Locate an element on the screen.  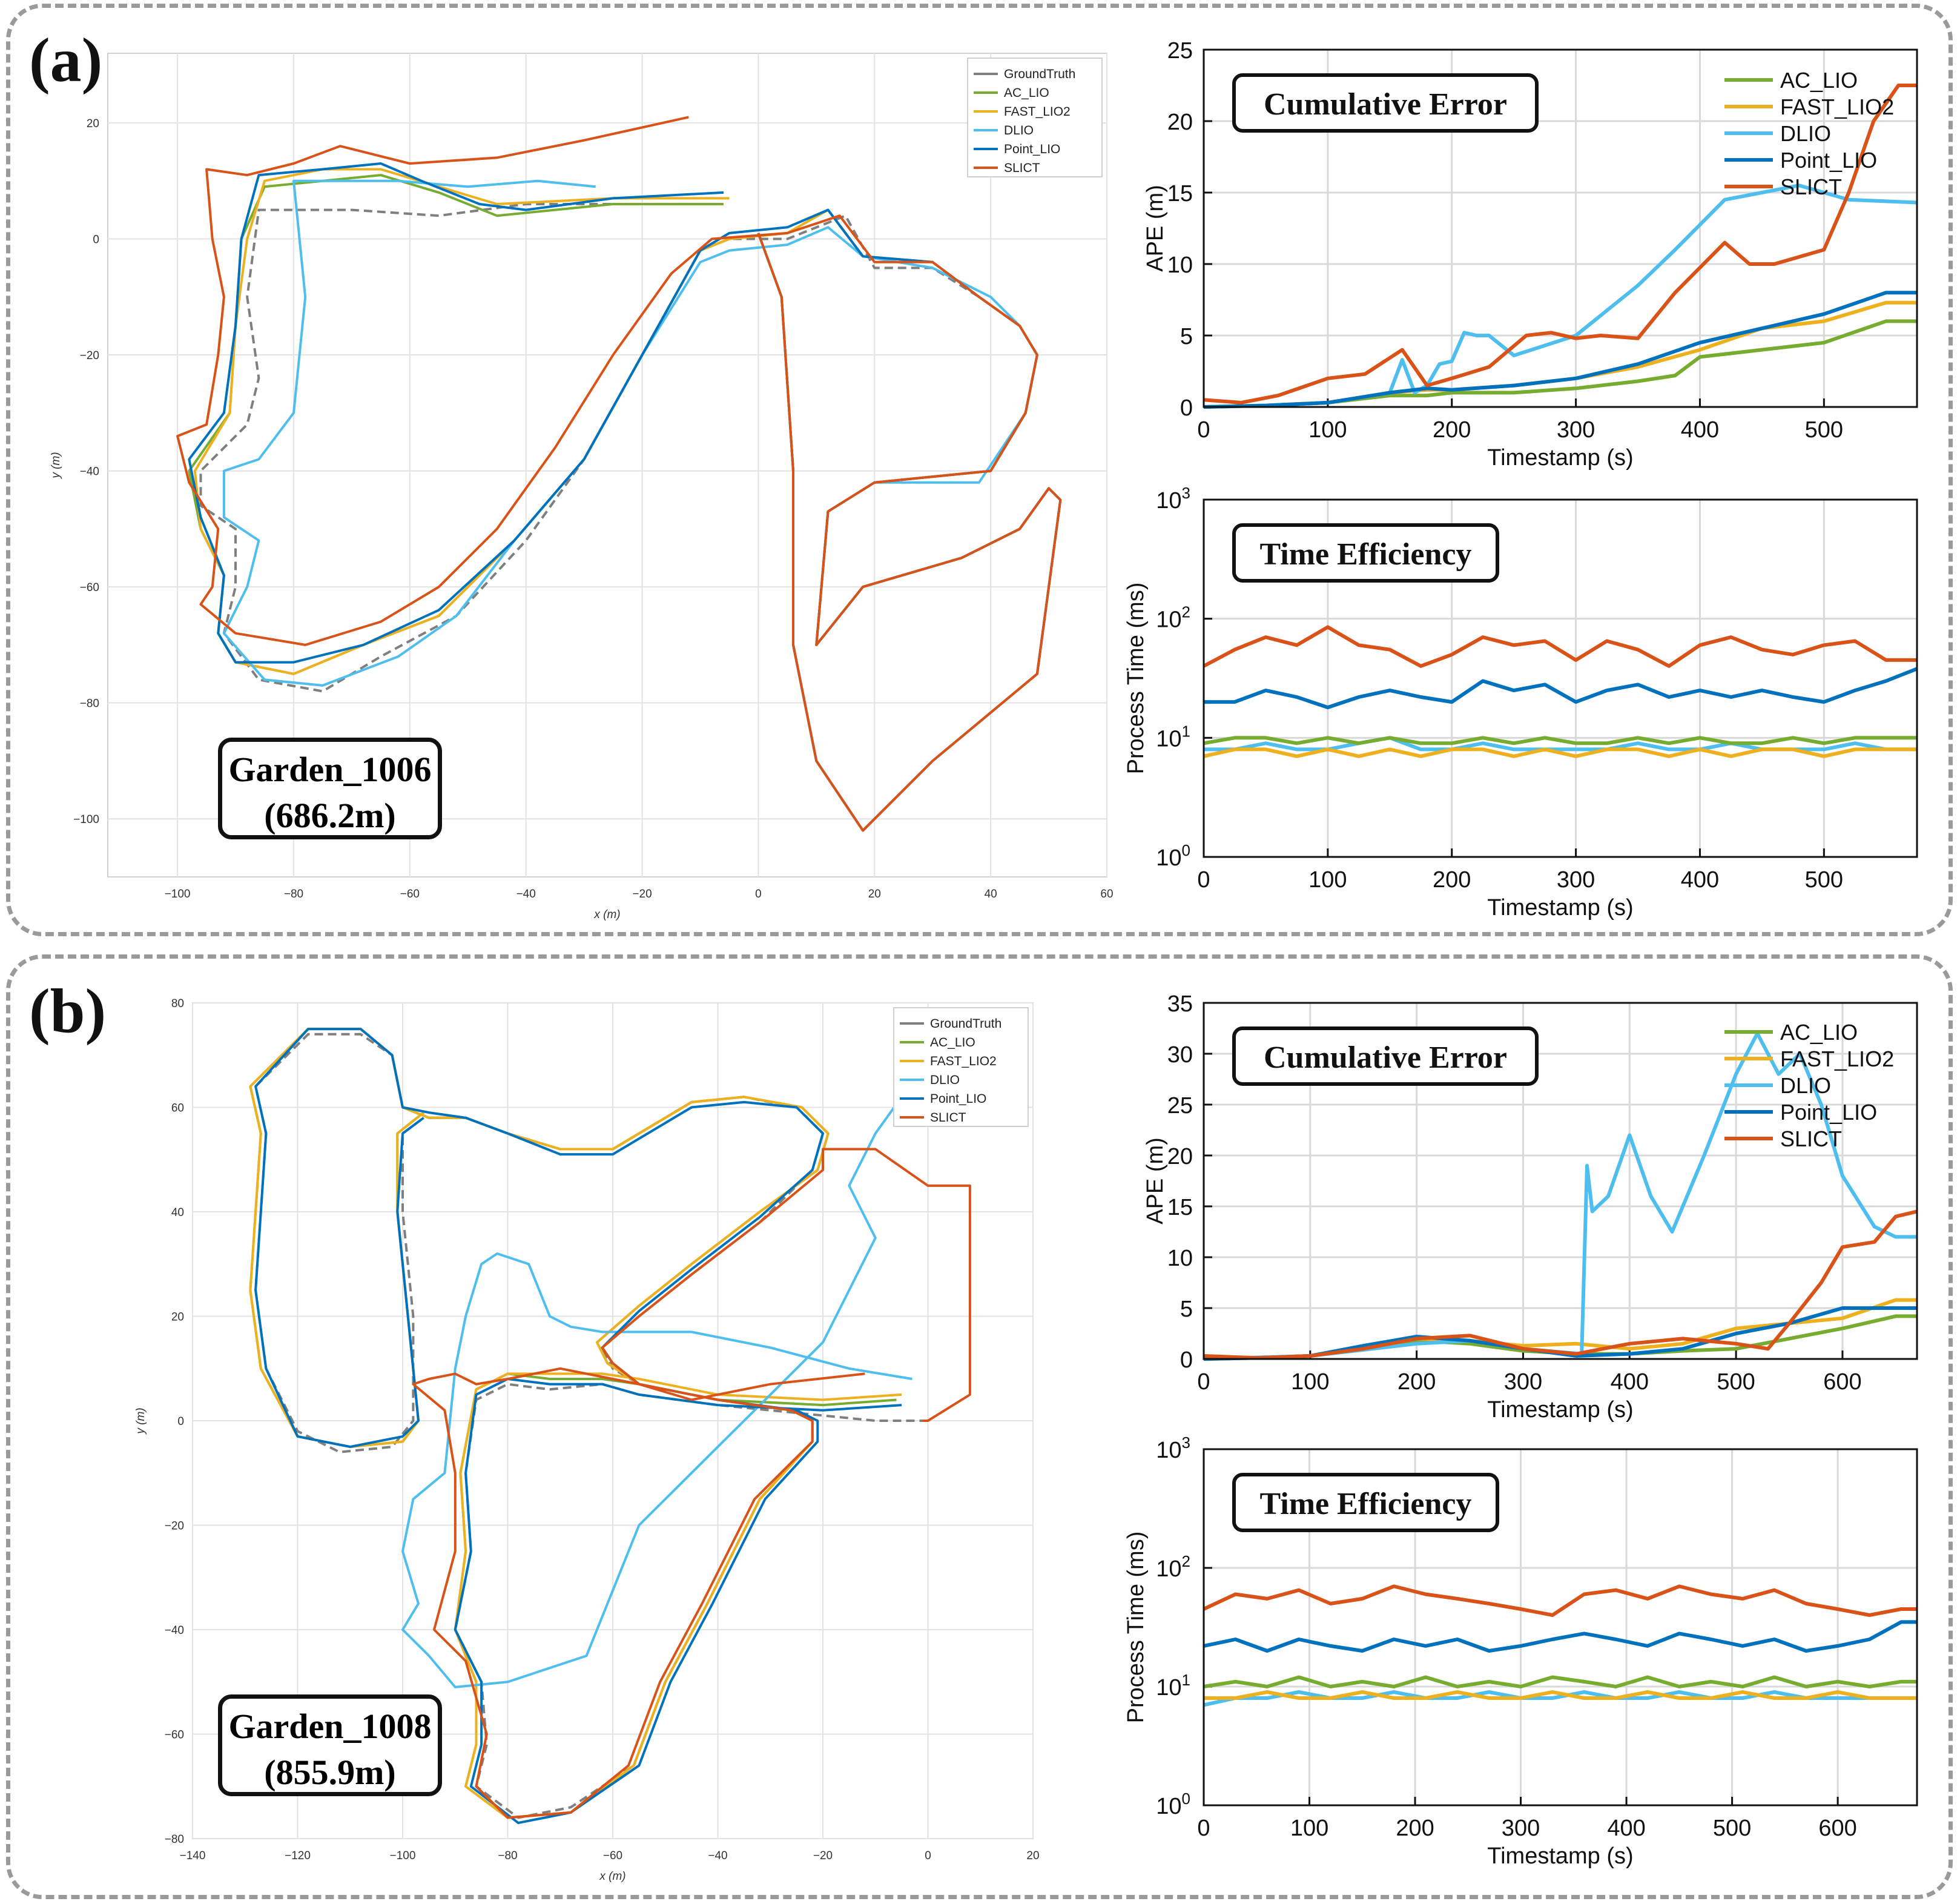
x-tick-label-ape-b: 100 is located at coordinates (1310, 1382).